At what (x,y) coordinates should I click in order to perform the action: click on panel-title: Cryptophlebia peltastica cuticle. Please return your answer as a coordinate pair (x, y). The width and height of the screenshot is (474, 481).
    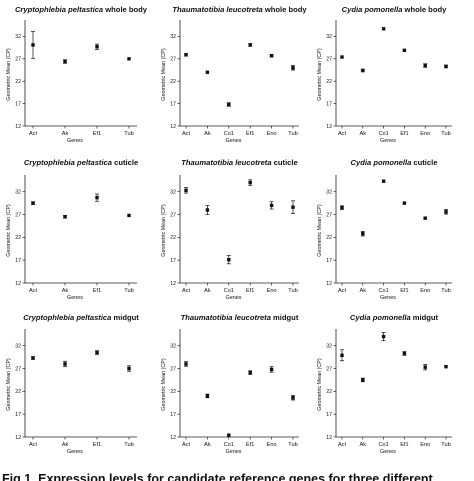
    Looking at the image, I should click on (81, 162).